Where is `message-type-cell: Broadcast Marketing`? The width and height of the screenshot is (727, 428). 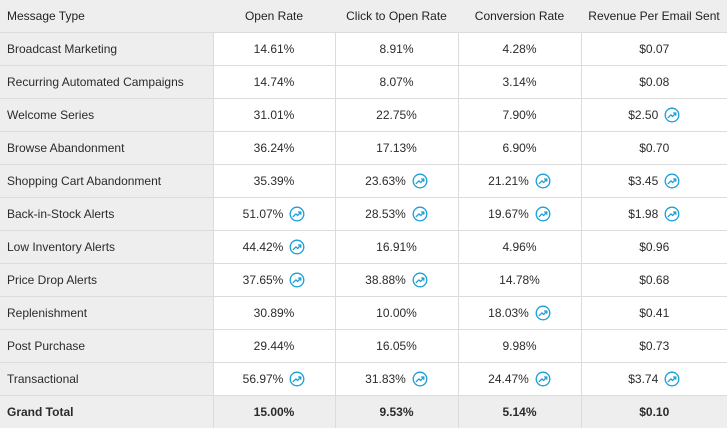 message-type-cell: Broadcast Marketing is located at coordinates (106, 49).